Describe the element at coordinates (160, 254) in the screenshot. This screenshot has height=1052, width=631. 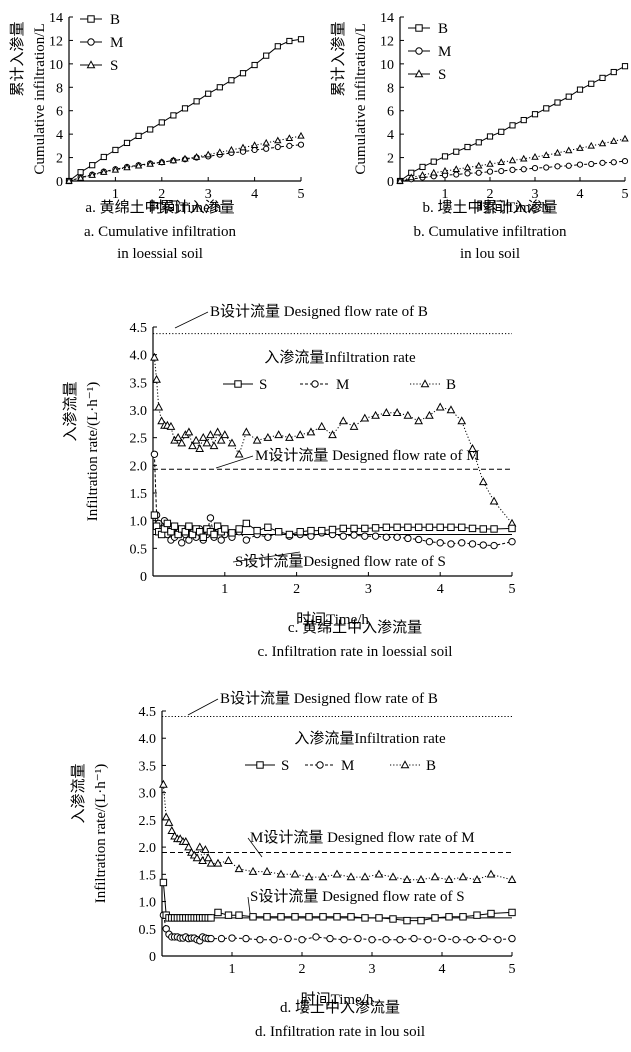
I see `caption-en-2: in loessial soil` at that location.